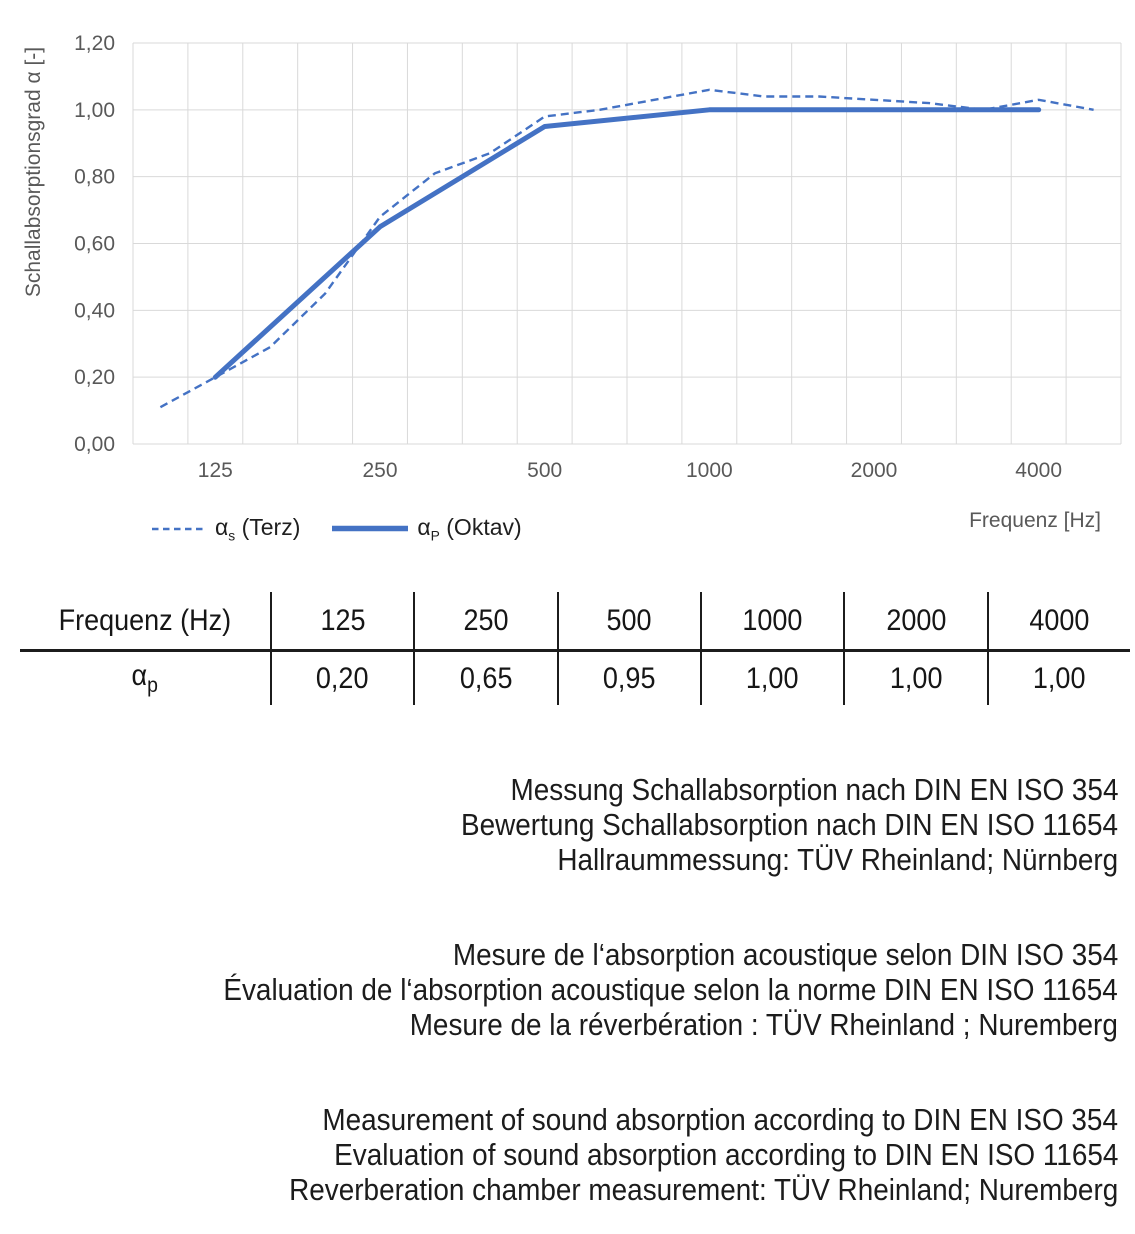 The width and height of the screenshot is (1135, 1234). What do you see at coordinates (94, 377) in the screenshot?
I see `y-tick-label: 0,20` at bounding box center [94, 377].